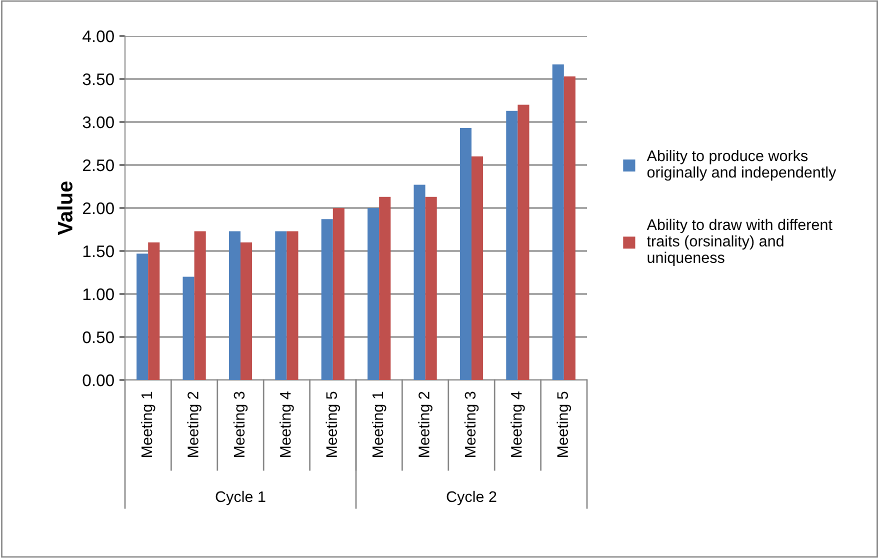  What do you see at coordinates (98, 36) in the screenshot?
I see `y-tick-label: 4.00` at bounding box center [98, 36].